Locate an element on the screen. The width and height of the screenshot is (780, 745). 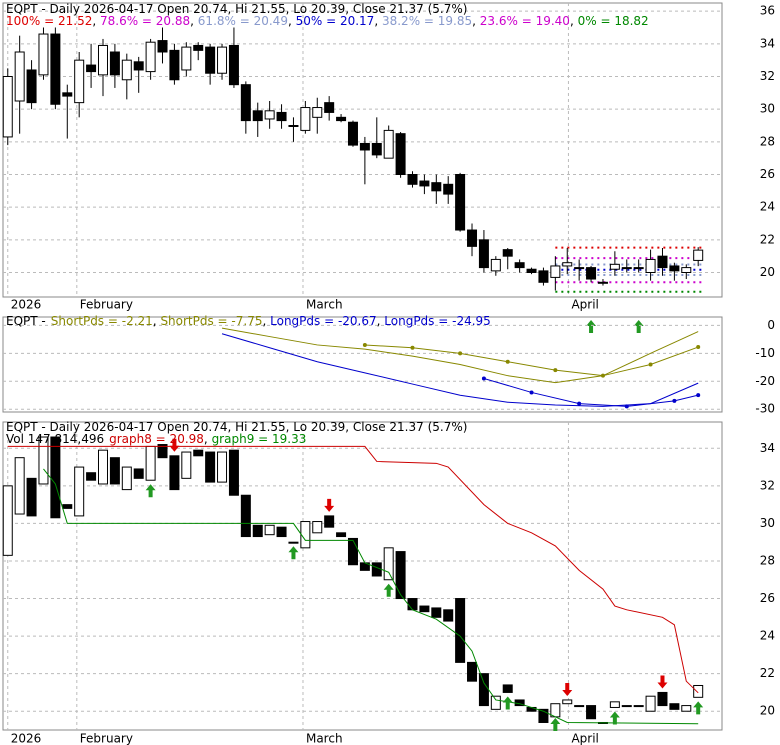
volume-label: Vol 147,814,496 is located at coordinates (55, 439).